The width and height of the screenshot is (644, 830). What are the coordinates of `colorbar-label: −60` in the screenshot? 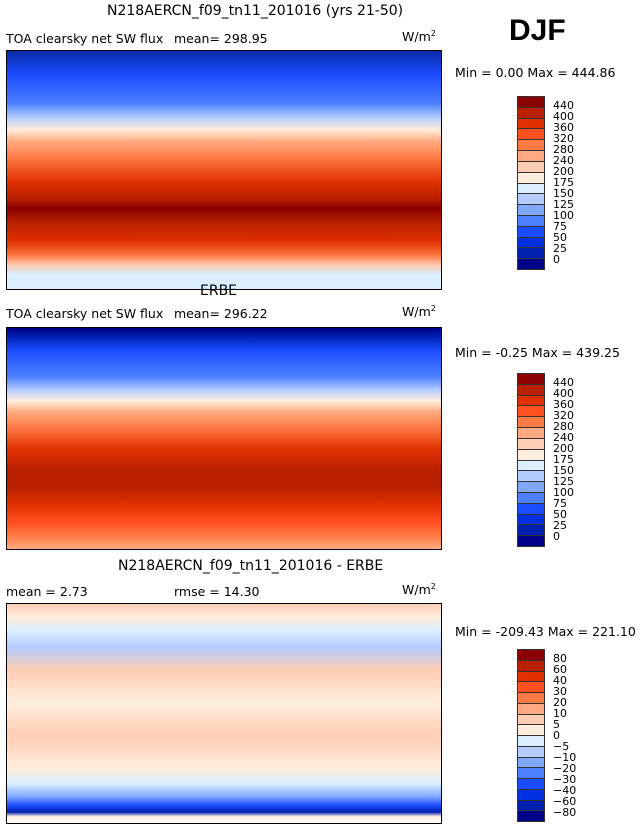 It's located at (565, 801).